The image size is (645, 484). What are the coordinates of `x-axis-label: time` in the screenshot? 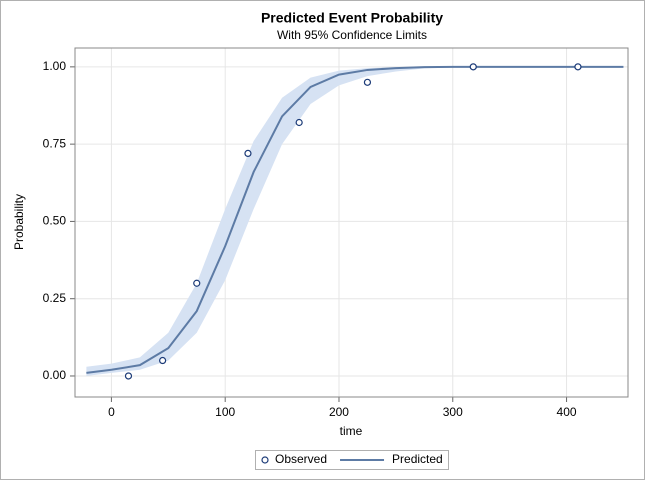 It's located at (351, 431).